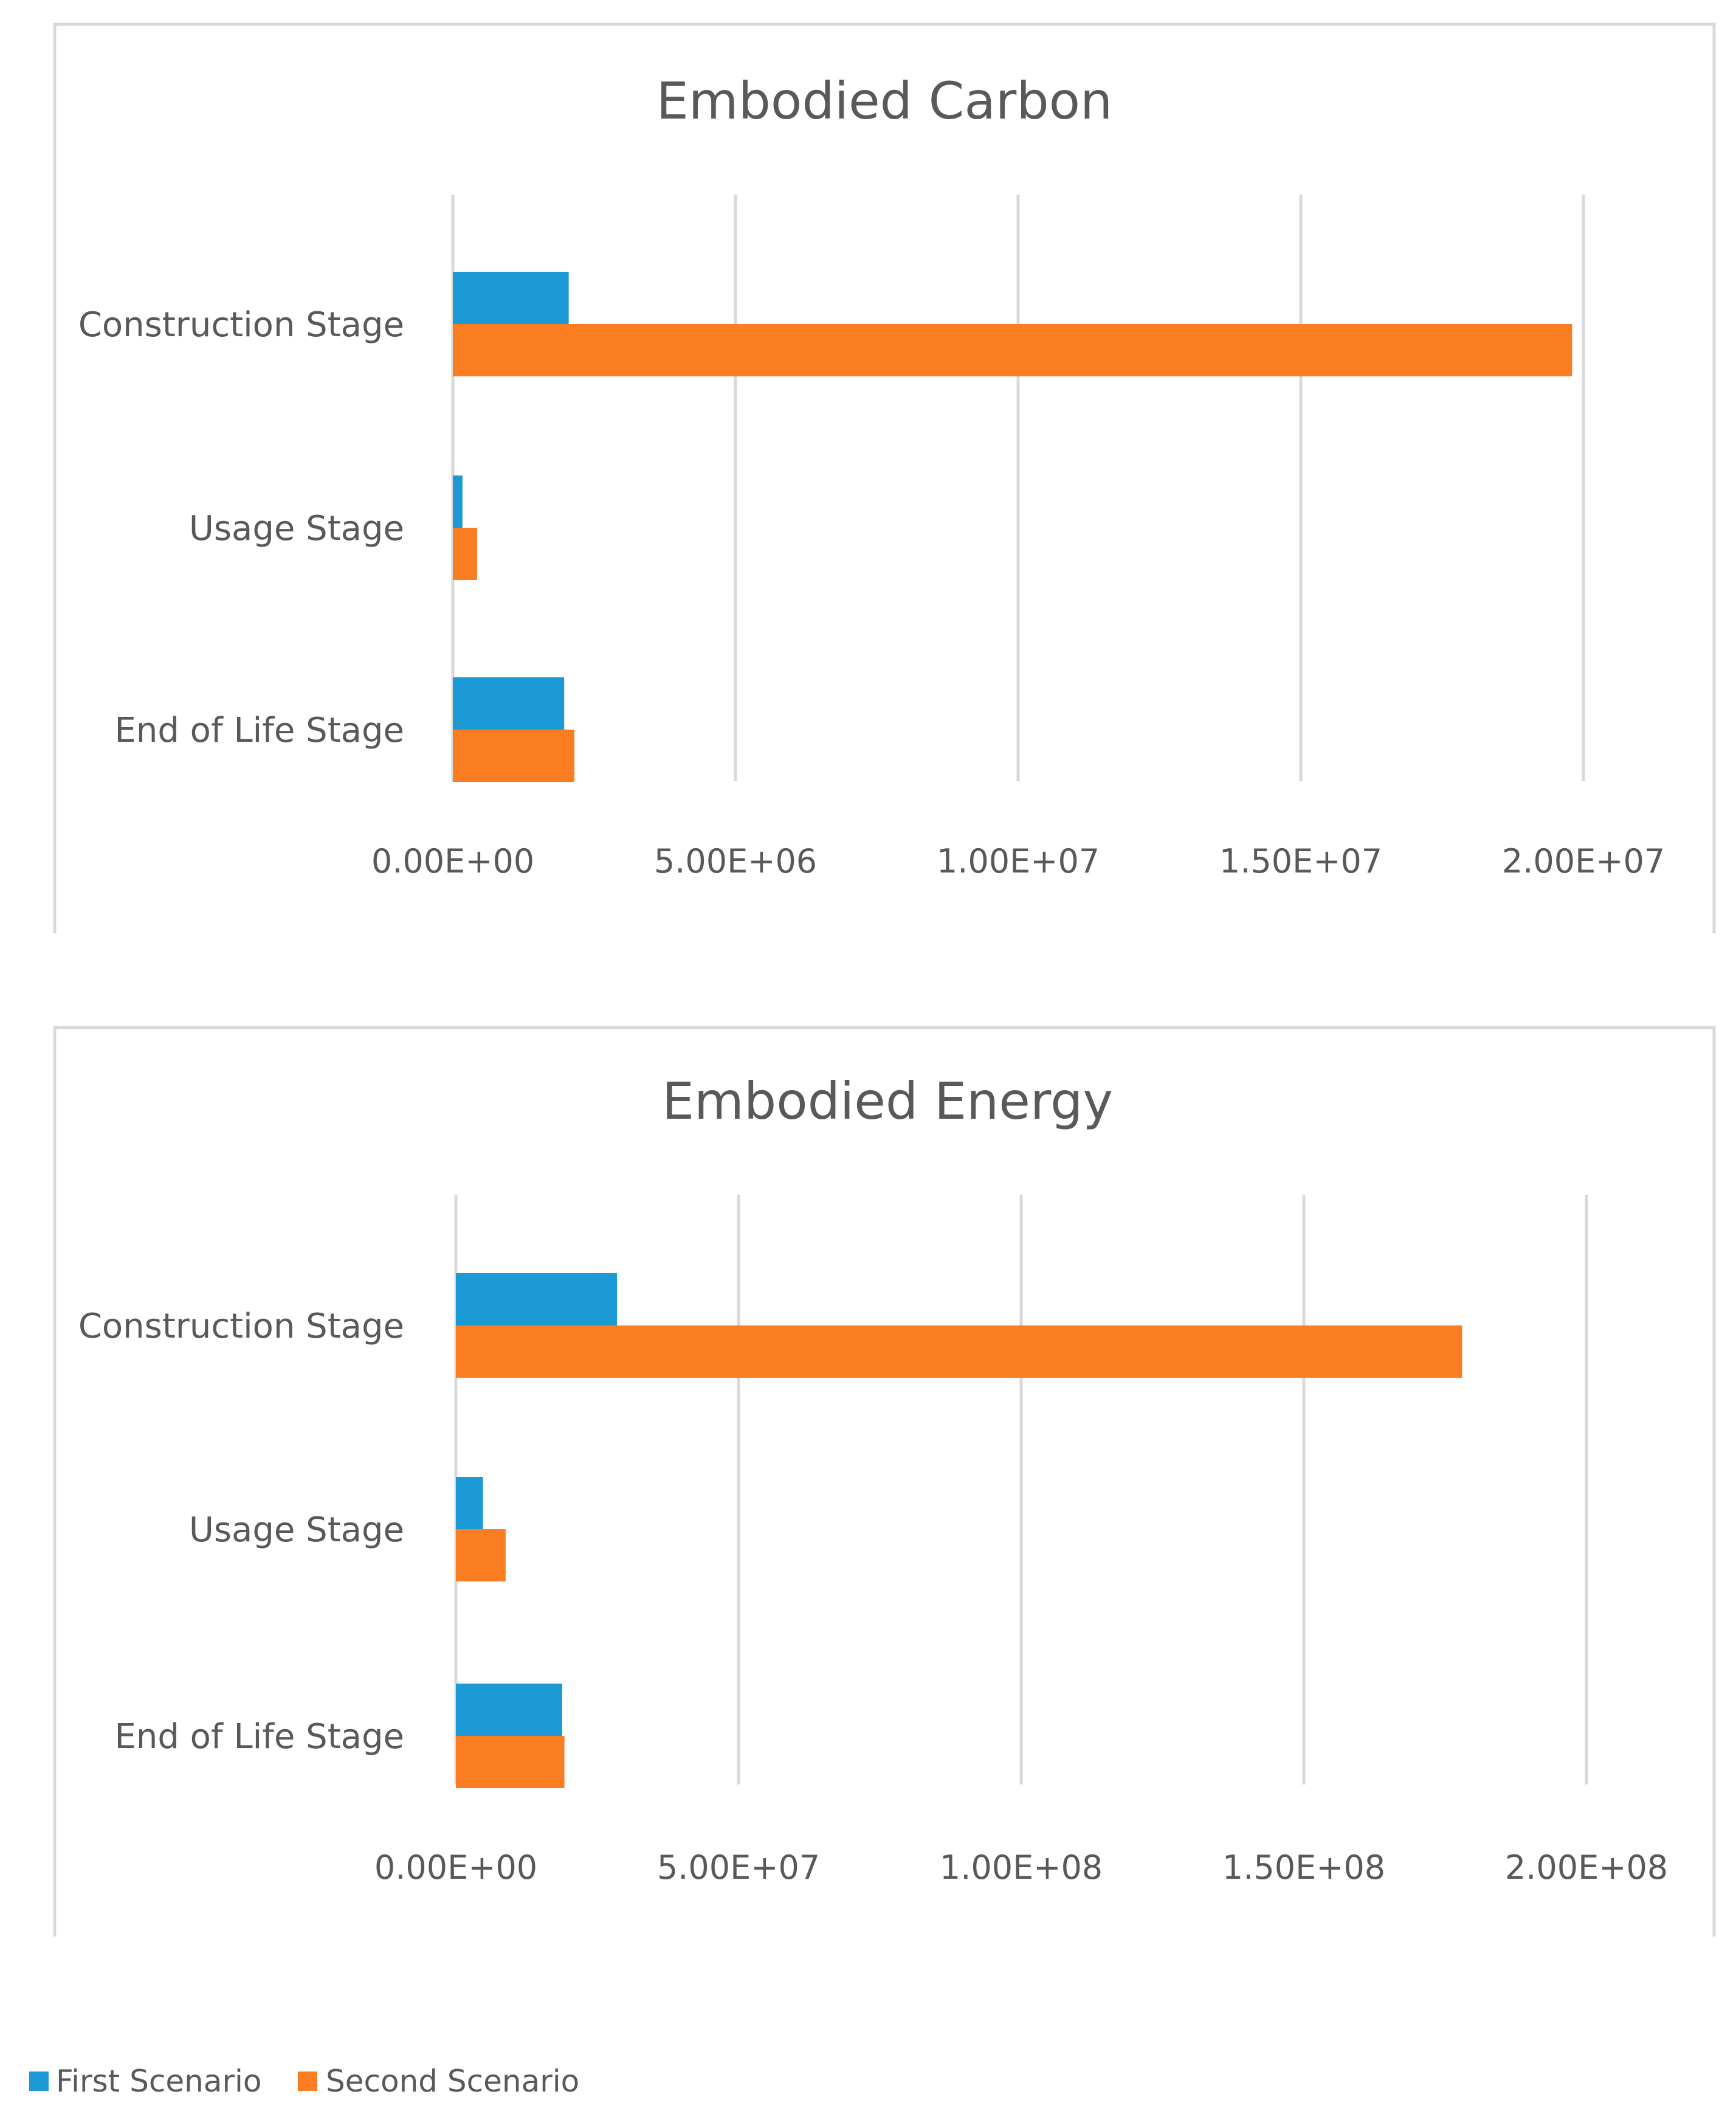 This screenshot has height=2125, width=1736. I want to click on chart-title: Embodied Energy, so click(887, 1101).